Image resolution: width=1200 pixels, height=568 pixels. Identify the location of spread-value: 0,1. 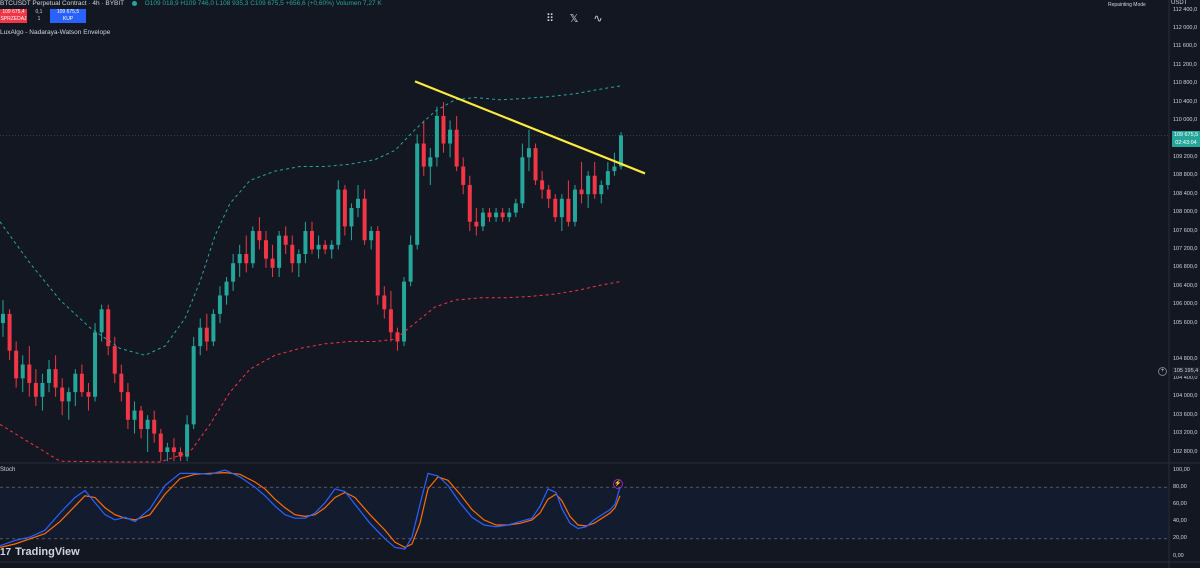
(39, 12).